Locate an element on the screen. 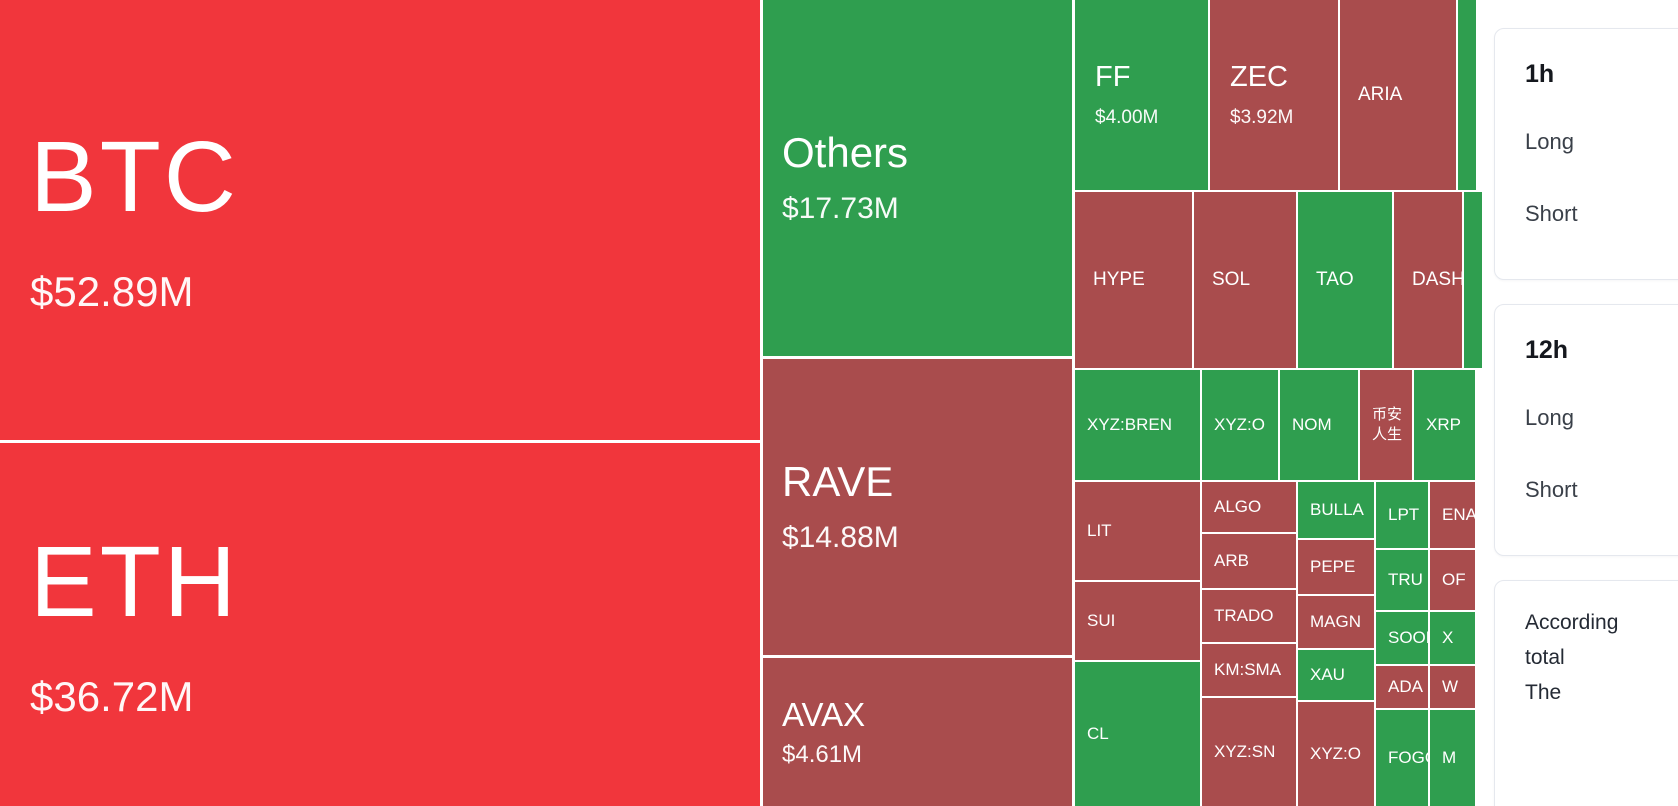 The height and width of the screenshot is (806, 1678). tile-label: XYZ:SN is located at coordinates (1245, 751).